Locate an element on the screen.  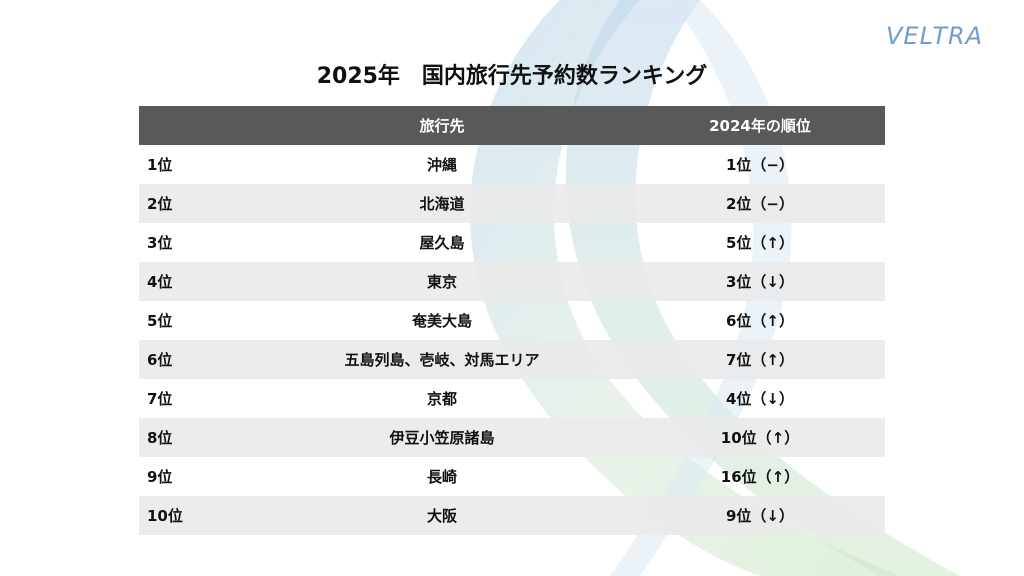
table-row: 5位 奄美大島 6位（↑） is located at coordinates (512, 320).